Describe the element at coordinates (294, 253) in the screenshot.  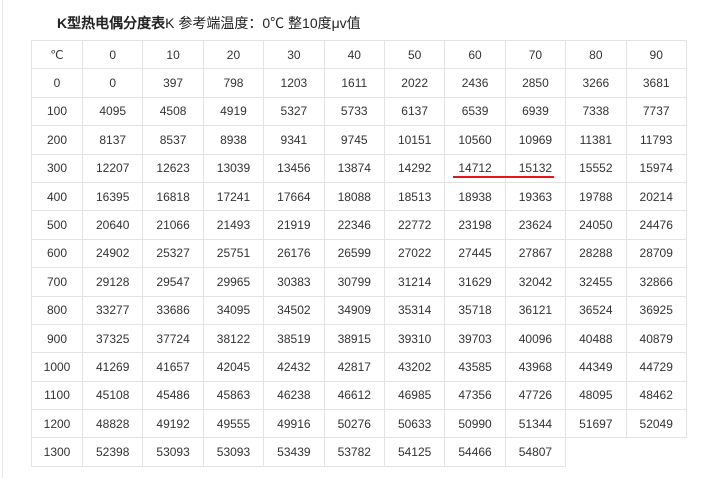
I see `value-cell: 26176` at that location.